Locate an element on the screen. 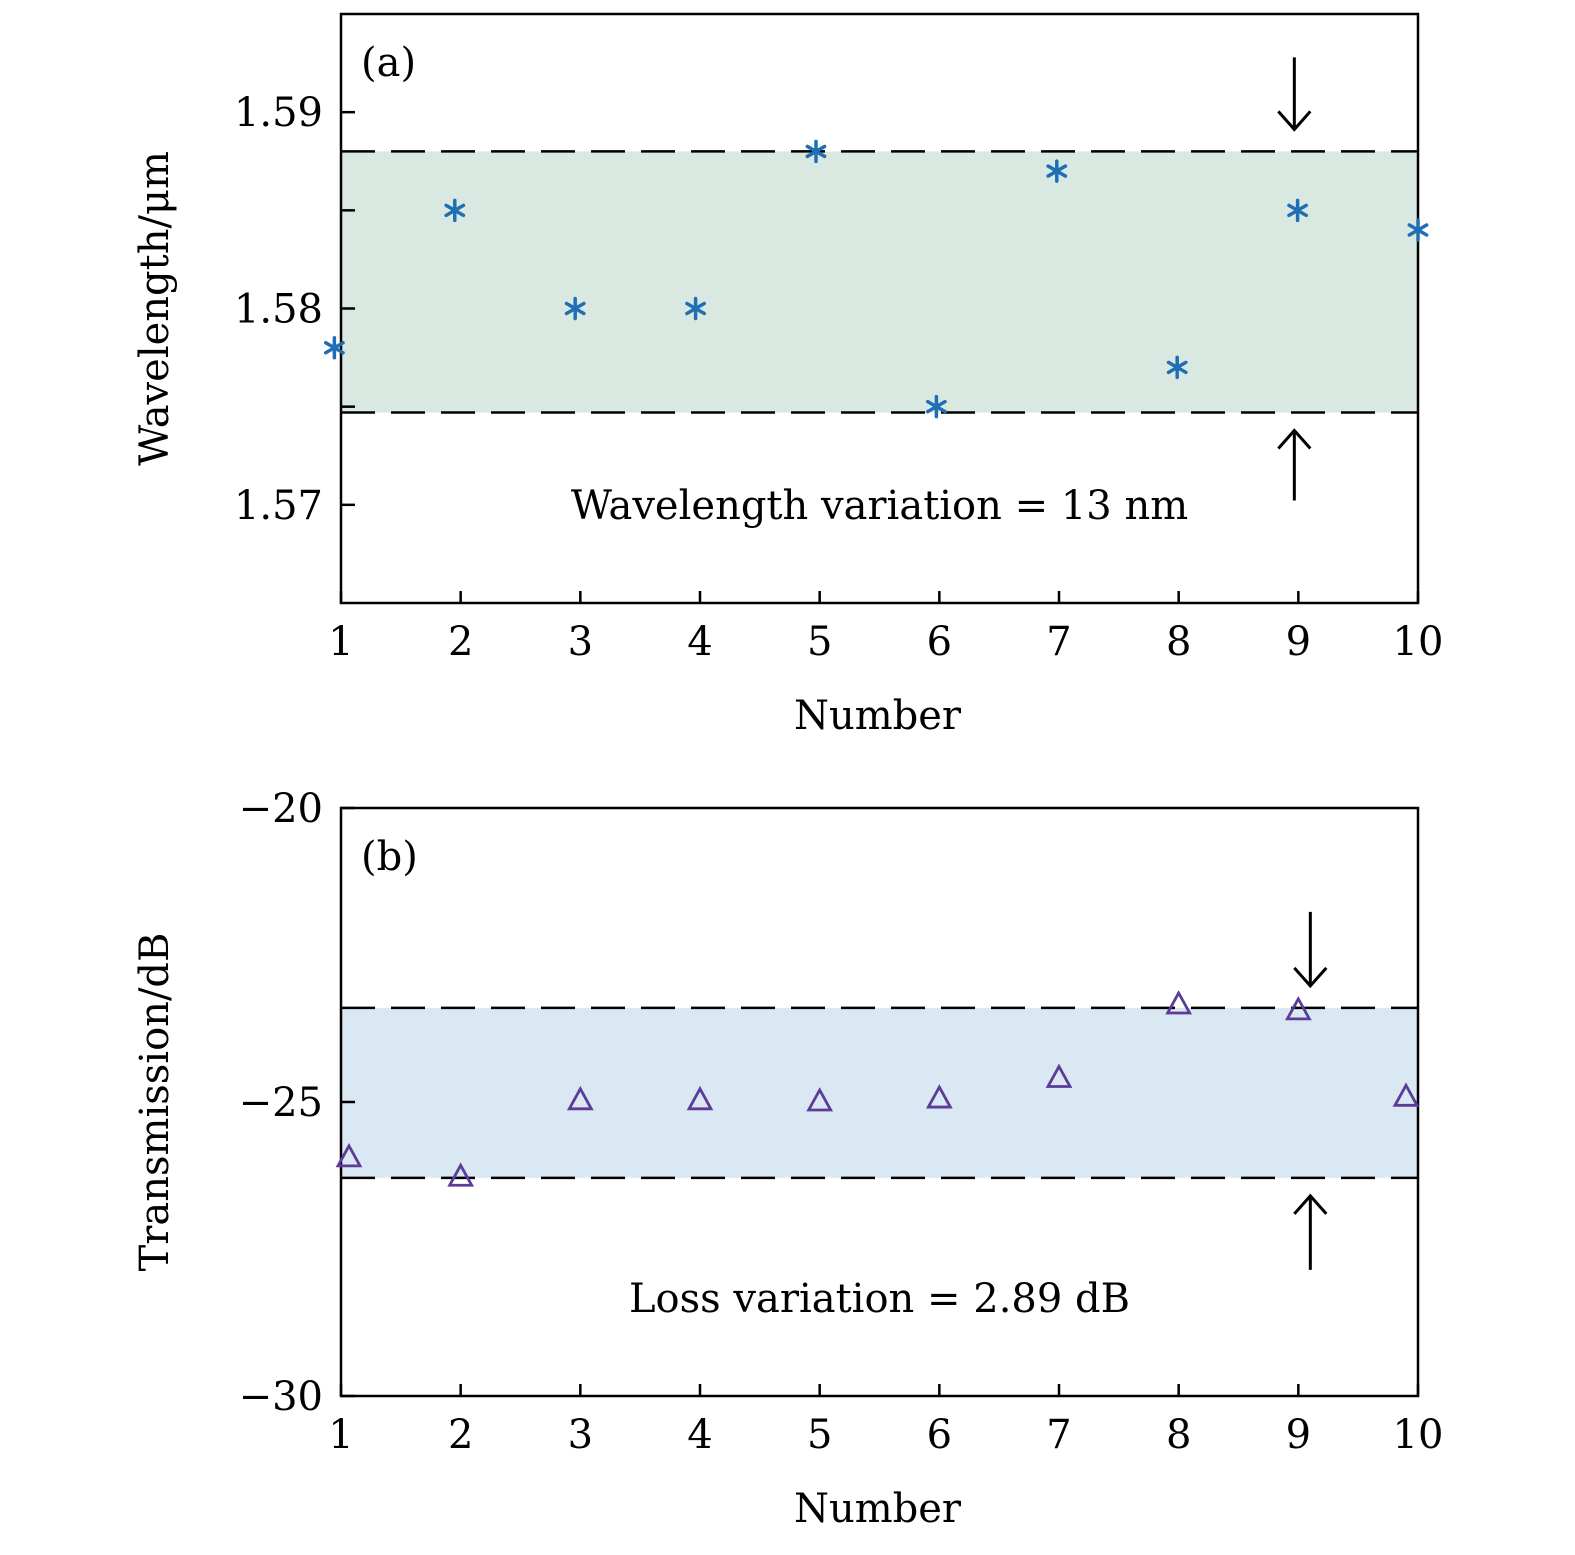 This screenshot has height=1555, width=1575. variation-annotation: Loss variation = 2.89 dB is located at coordinates (879, 1299).